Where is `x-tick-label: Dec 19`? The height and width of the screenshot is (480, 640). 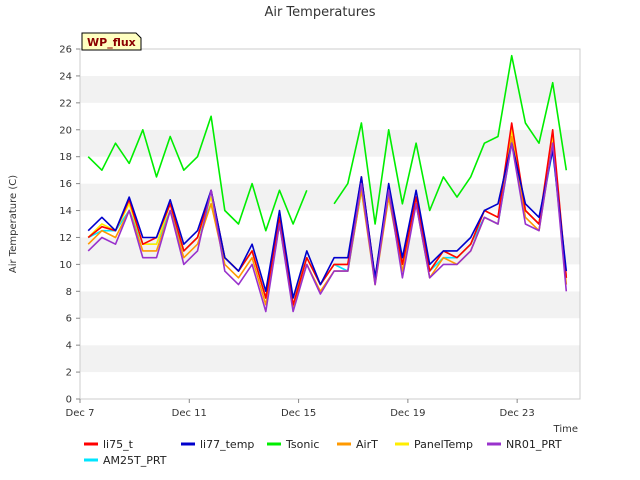 x-tick-label: Dec 19 is located at coordinates (407, 413).